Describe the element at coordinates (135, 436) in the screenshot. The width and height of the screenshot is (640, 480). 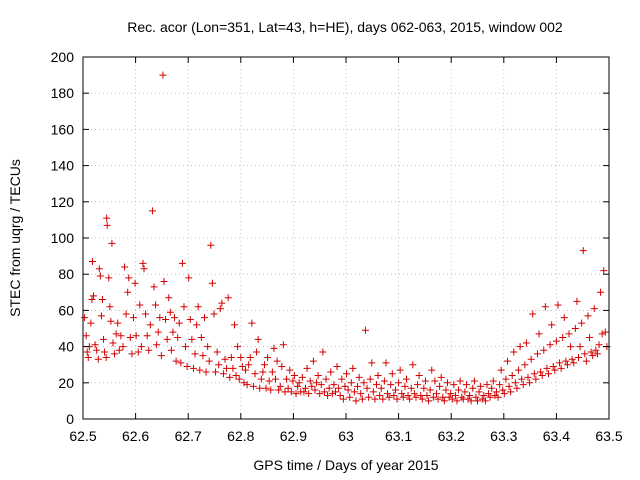
I see `x-tick-label: 62.6` at that location.